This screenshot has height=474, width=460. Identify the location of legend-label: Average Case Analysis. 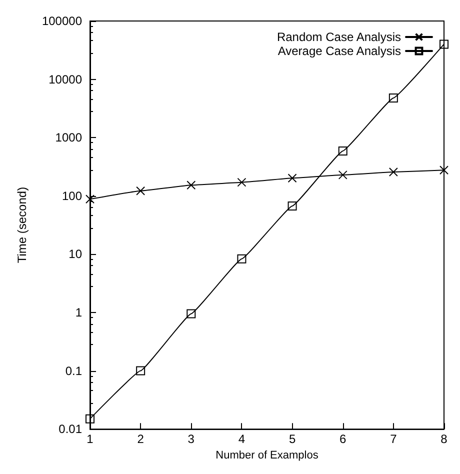
(339, 51).